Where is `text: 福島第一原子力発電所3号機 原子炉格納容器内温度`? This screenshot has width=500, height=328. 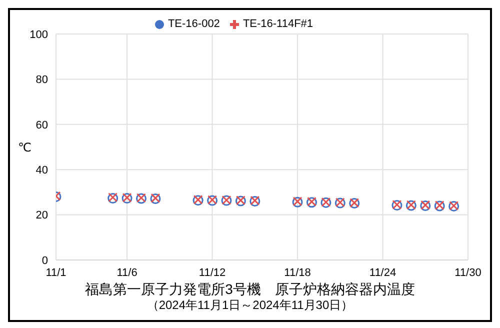
text: 福島第一原子力発電所3号機 原子炉格納容器内温度 is located at coordinates (250, 289).